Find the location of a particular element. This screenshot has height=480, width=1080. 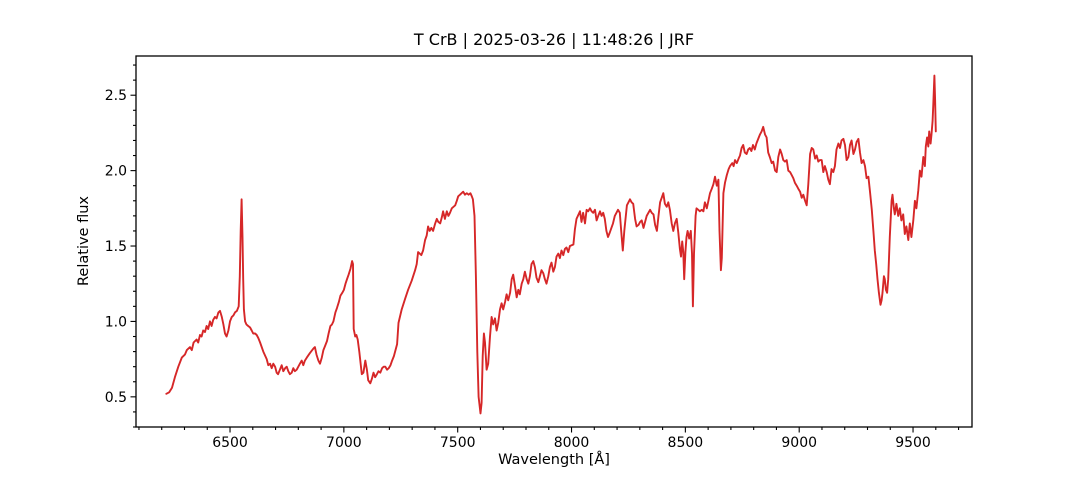

x-tick-label: 6500 is located at coordinates (230, 443).